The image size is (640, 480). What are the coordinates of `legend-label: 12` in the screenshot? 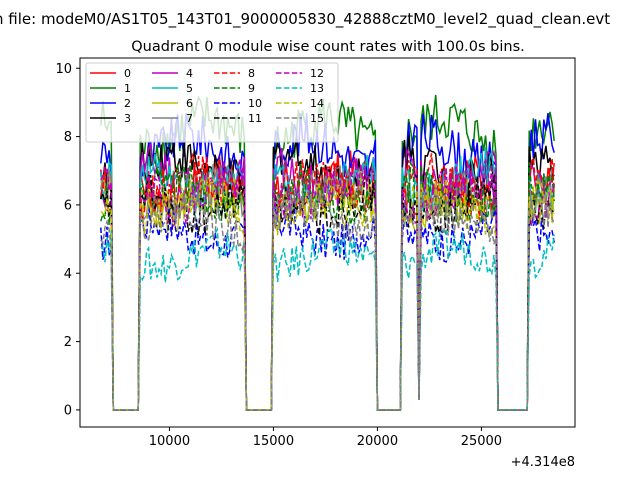 It's located at (317, 73).